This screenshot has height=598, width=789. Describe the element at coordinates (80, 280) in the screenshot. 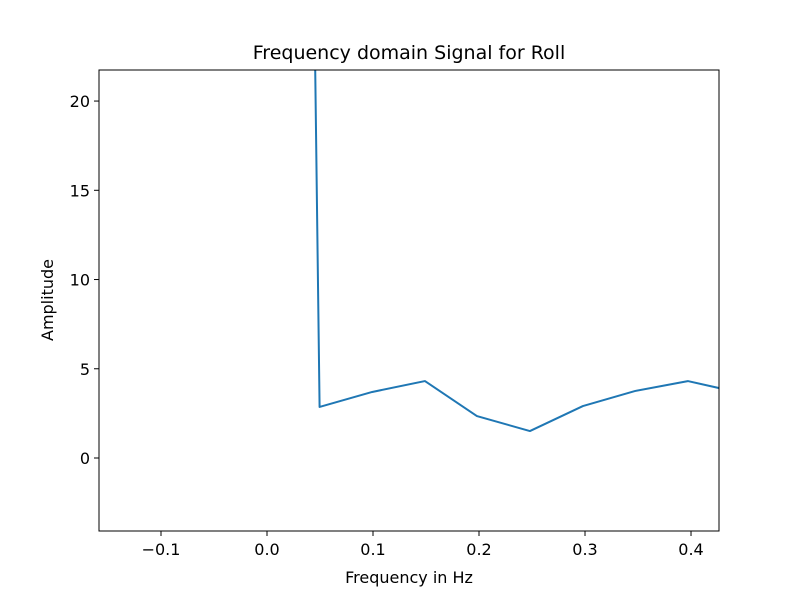

I see `y-tick-label: 10` at that location.